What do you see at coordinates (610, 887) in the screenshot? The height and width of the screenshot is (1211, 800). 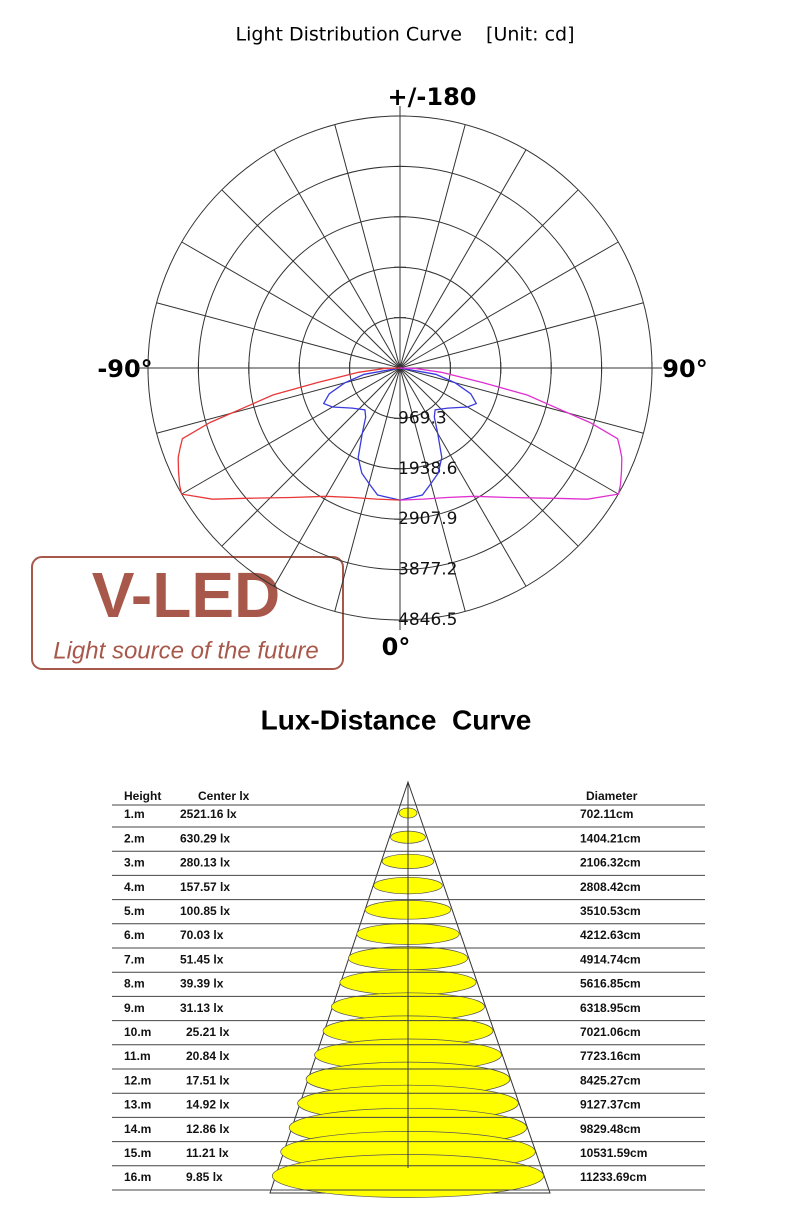 I see `cell: 2808.42cm` at bounding box center [610, 887].